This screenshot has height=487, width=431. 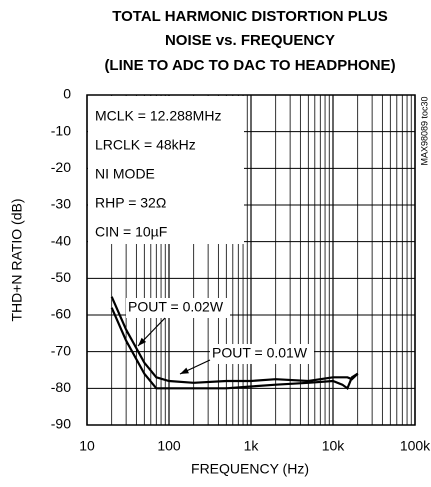 I want to click on figure-id: MAX98089 toc30, so click(x=424, y=130).